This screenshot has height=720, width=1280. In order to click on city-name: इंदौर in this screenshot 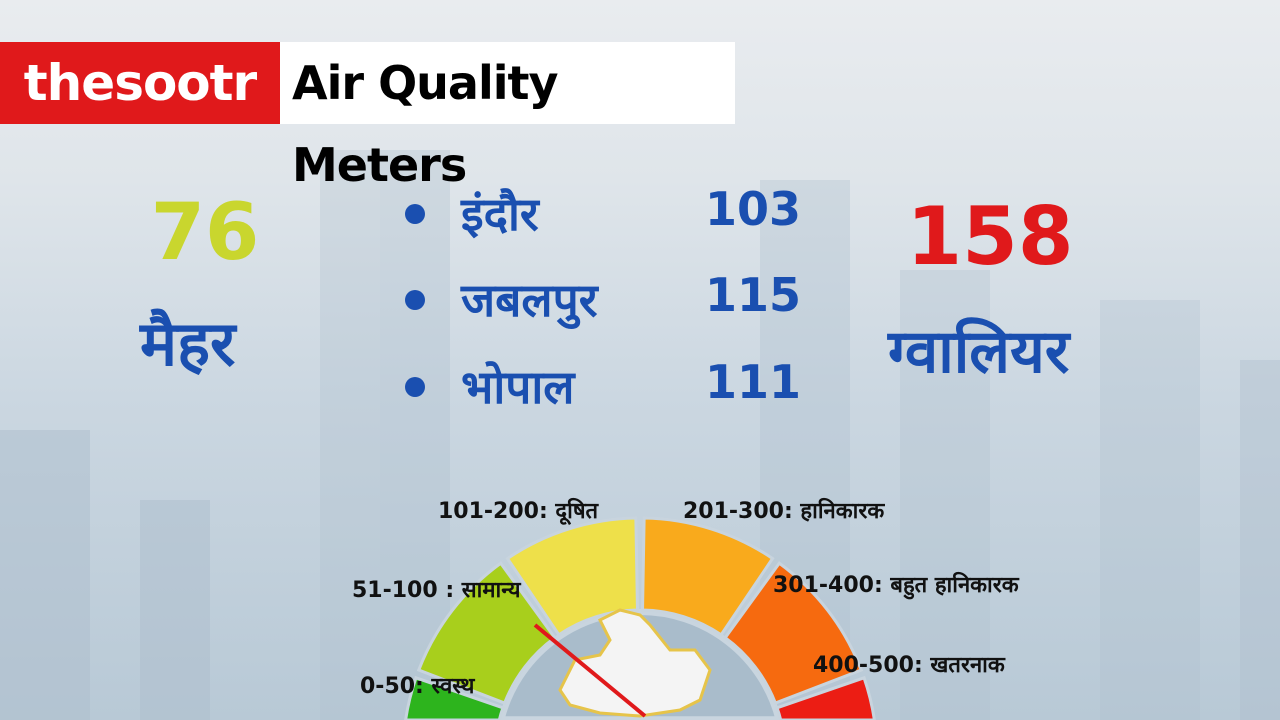, I will do `click(500, 214)`.